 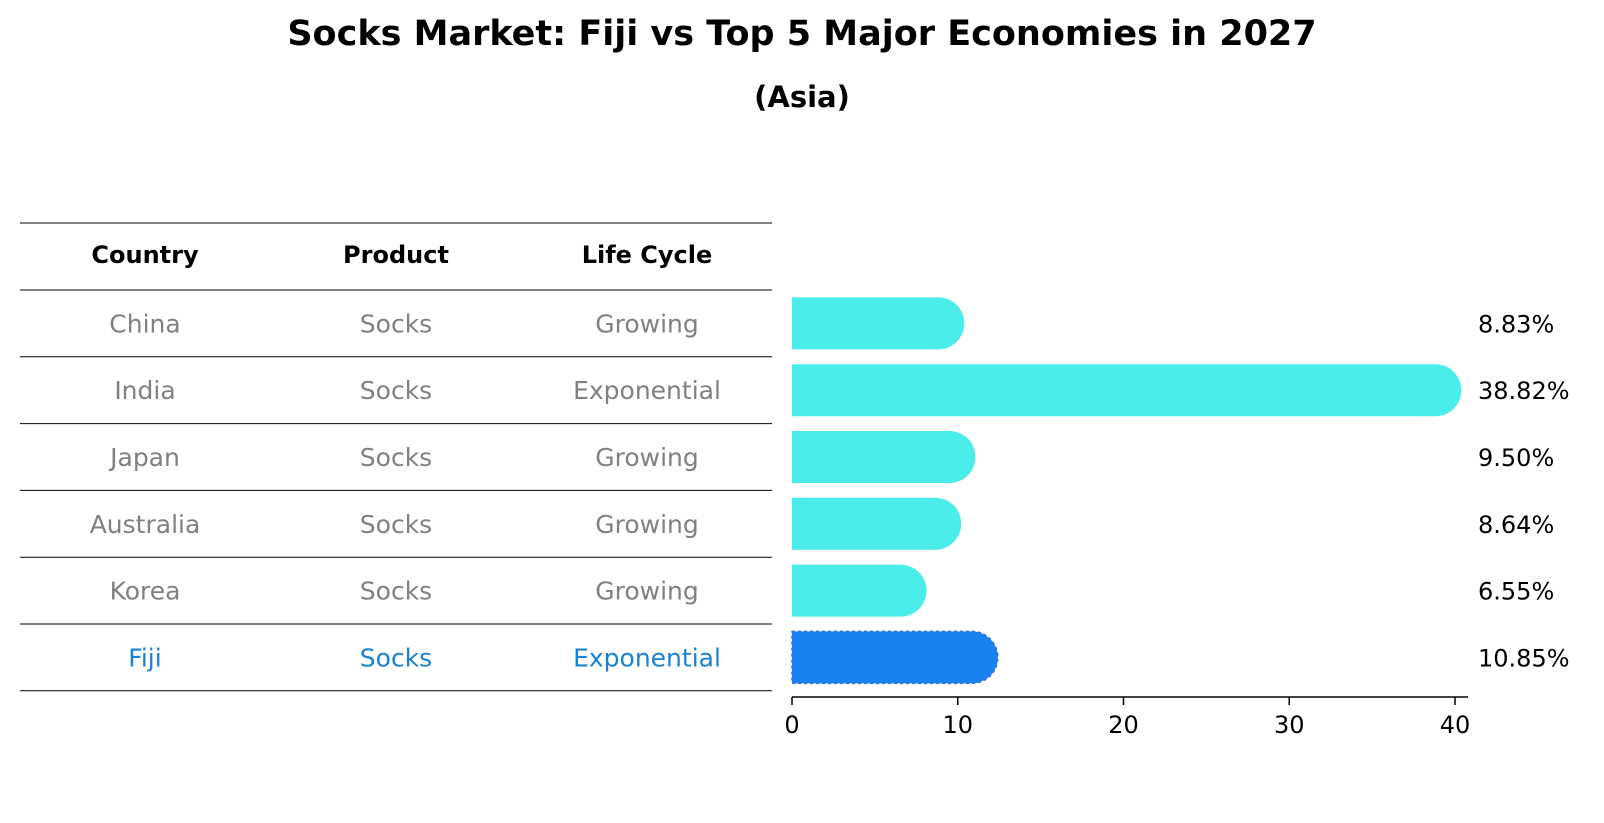 I want to click on x-tick-label: 40, so click(x=1455, y=725).